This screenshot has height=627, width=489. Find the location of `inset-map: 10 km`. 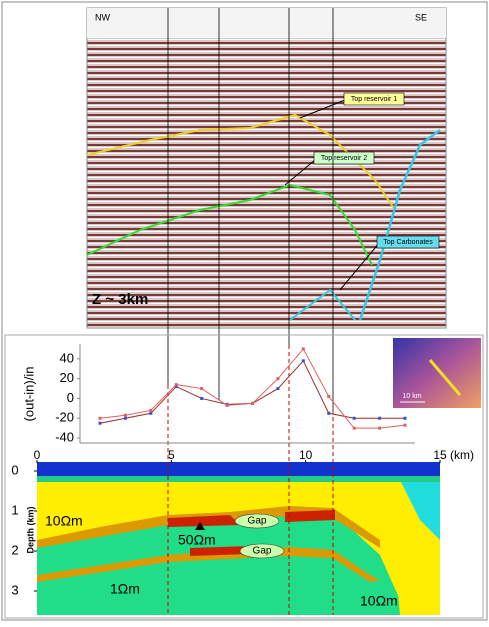

inset-map: 10 km is located at coordinates (437, 373).